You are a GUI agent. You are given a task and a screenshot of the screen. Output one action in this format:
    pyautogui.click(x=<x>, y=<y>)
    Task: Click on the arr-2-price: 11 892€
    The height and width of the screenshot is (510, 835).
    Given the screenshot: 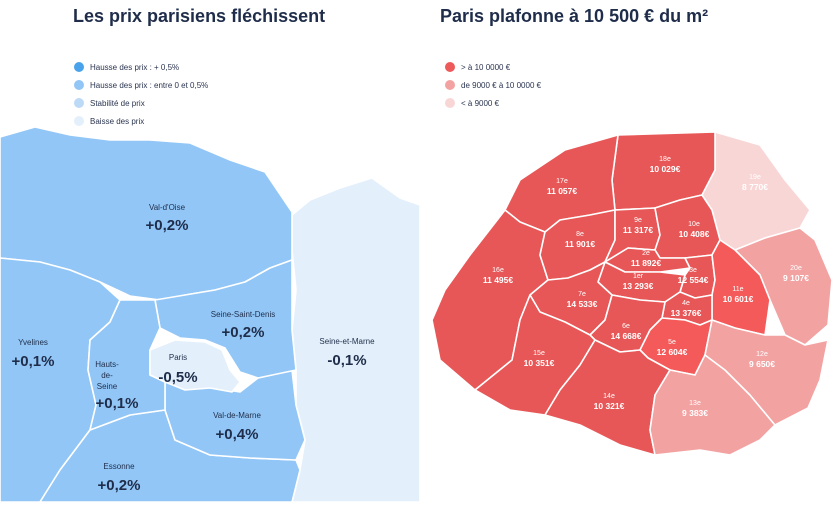 What is the action you would take?
    pyautogui.click(x=646, y=263)
    